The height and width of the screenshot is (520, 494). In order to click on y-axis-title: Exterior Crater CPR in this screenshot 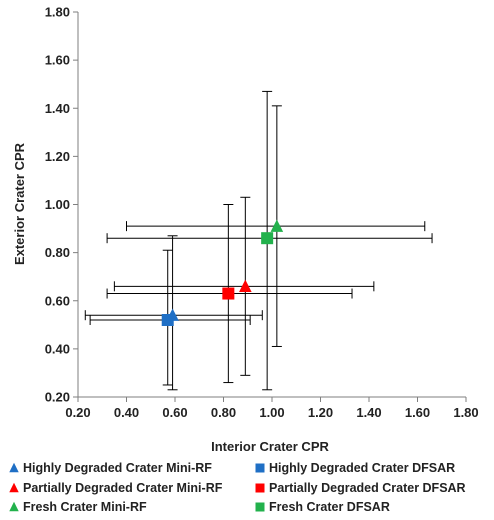, I will do `click(19, 203)`.